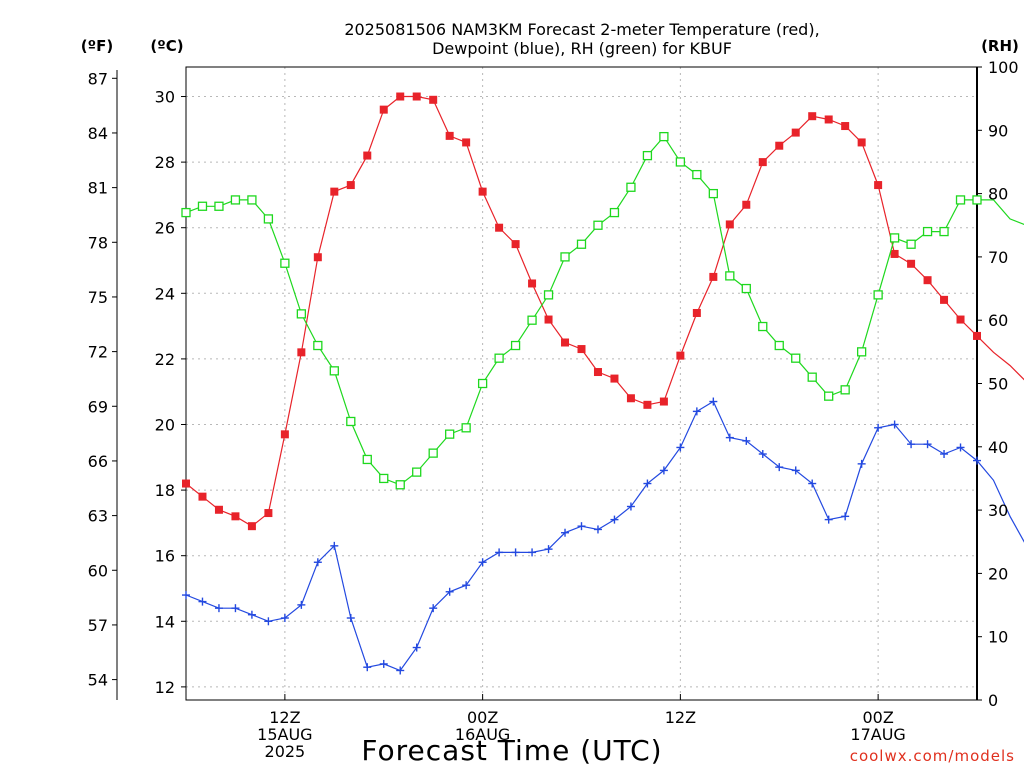 Image resolution: width=1024 pixels, height=772 pixels. I want to click on rh-tick-label: 10, so click(998, 637).